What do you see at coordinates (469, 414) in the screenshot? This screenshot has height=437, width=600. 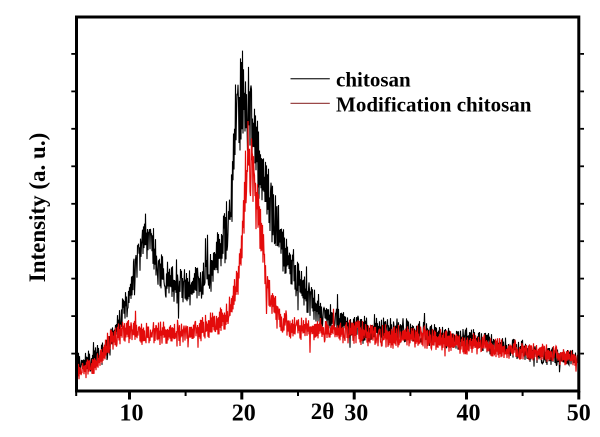 I see `svg-text: 40` at bounding box center [469, 414].